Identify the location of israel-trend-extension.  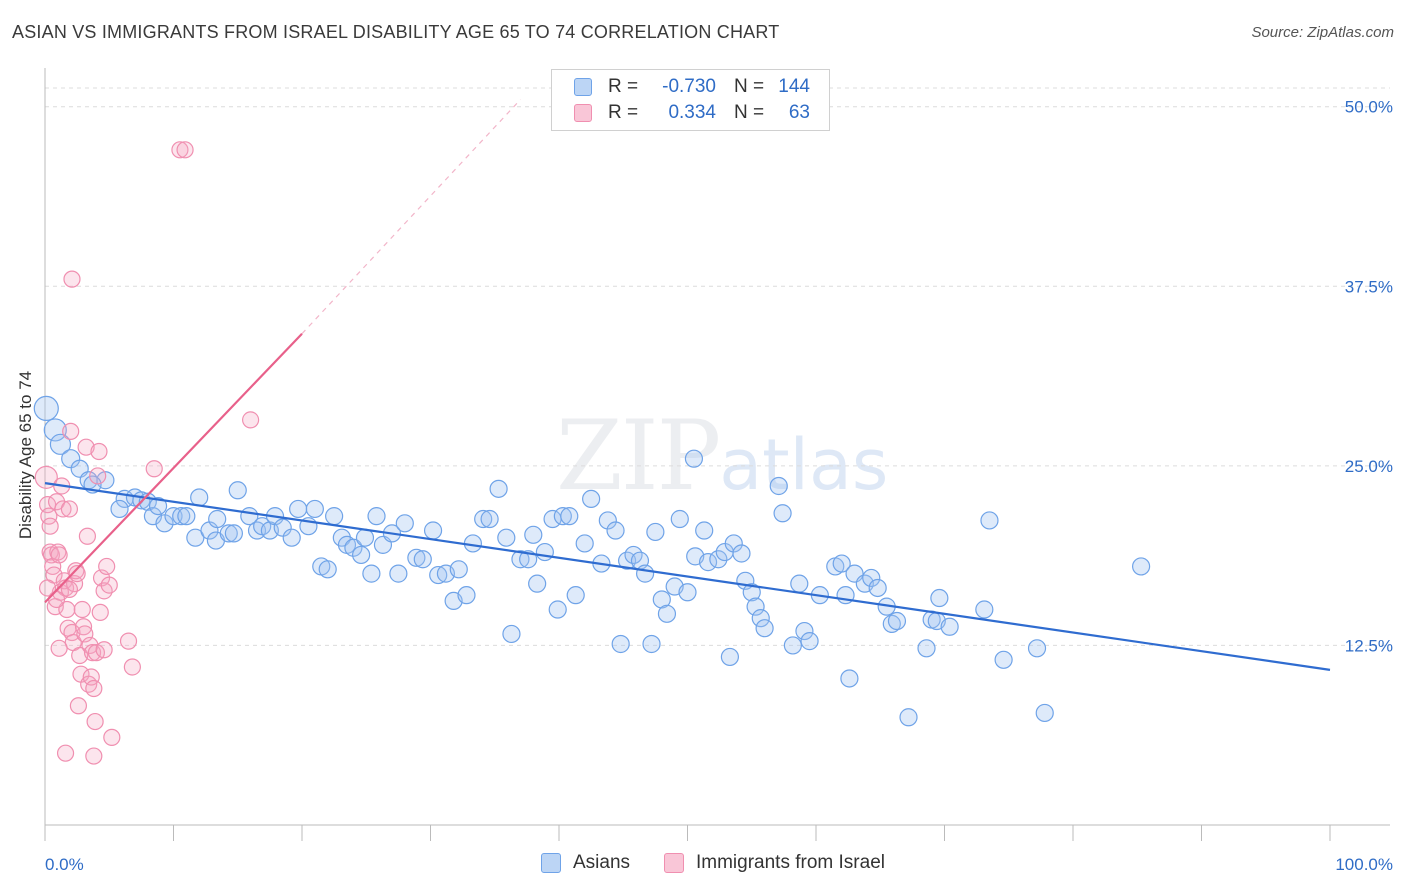
(411, 217).